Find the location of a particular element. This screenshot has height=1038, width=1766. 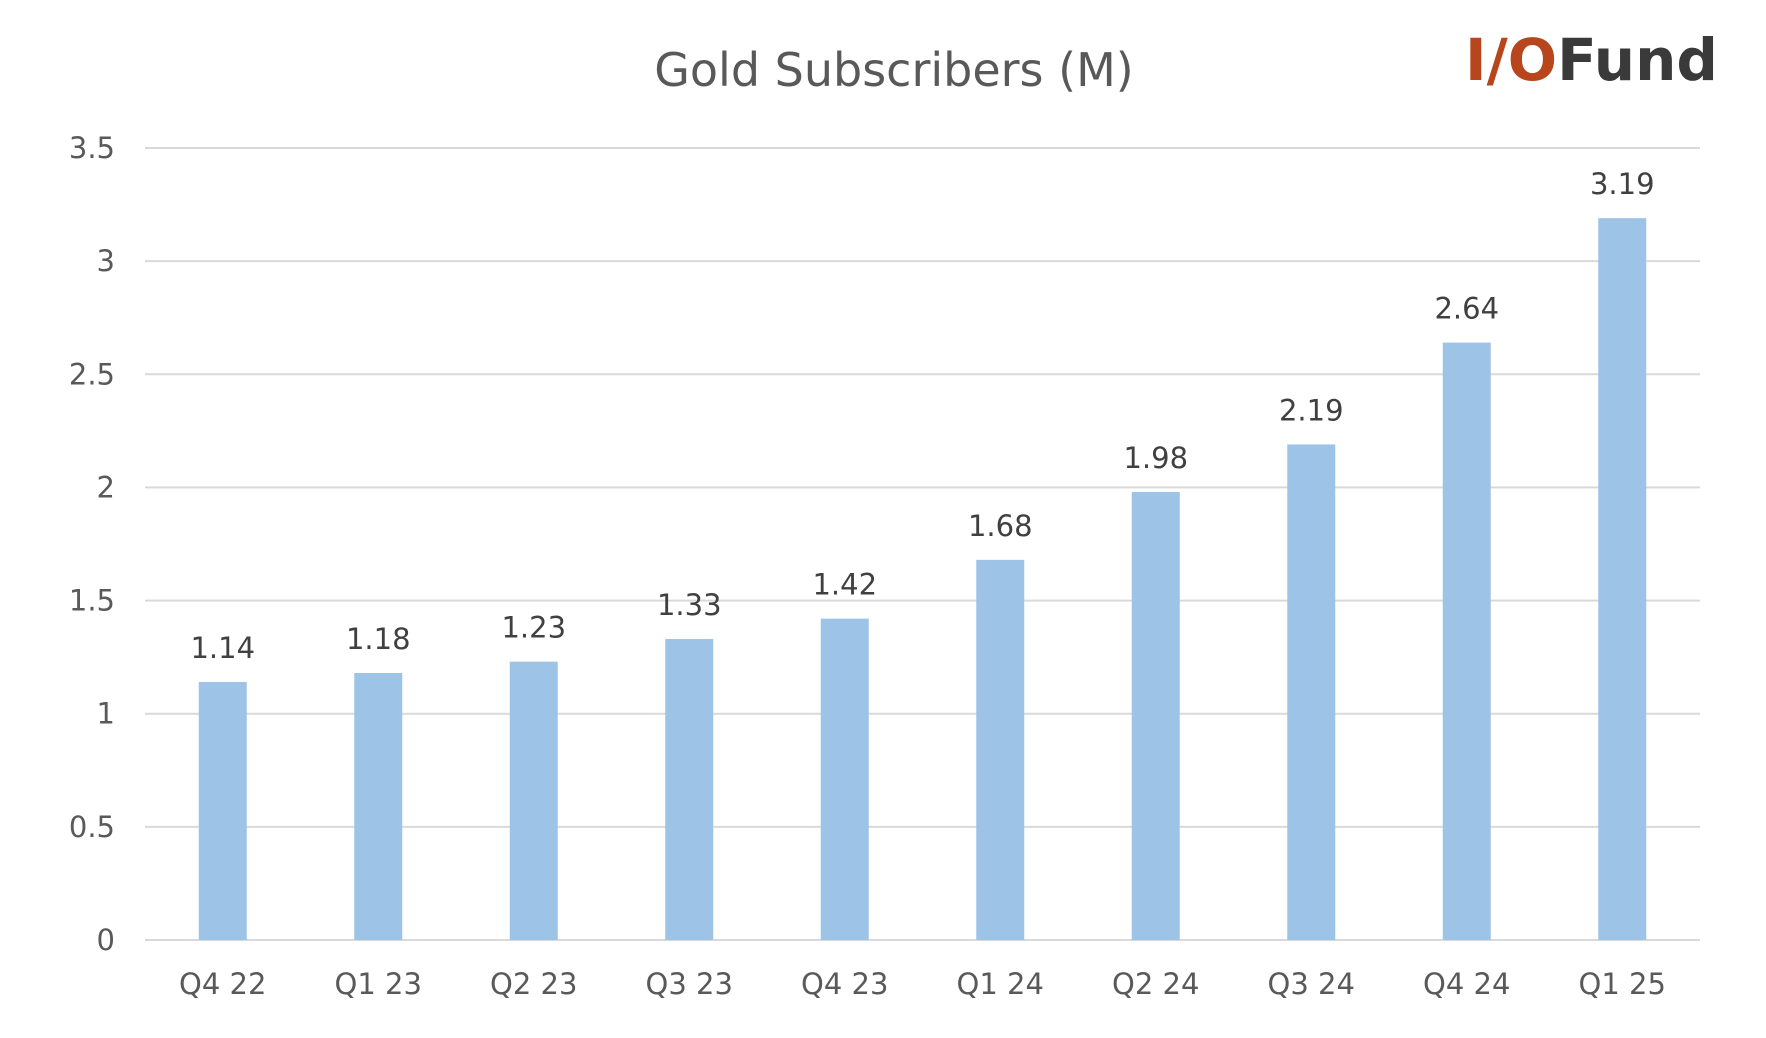

y-axis-tick-labels: 0 0.5 1 1.5 2 2.5 3 3.5 is located at coordinates (92, 544).